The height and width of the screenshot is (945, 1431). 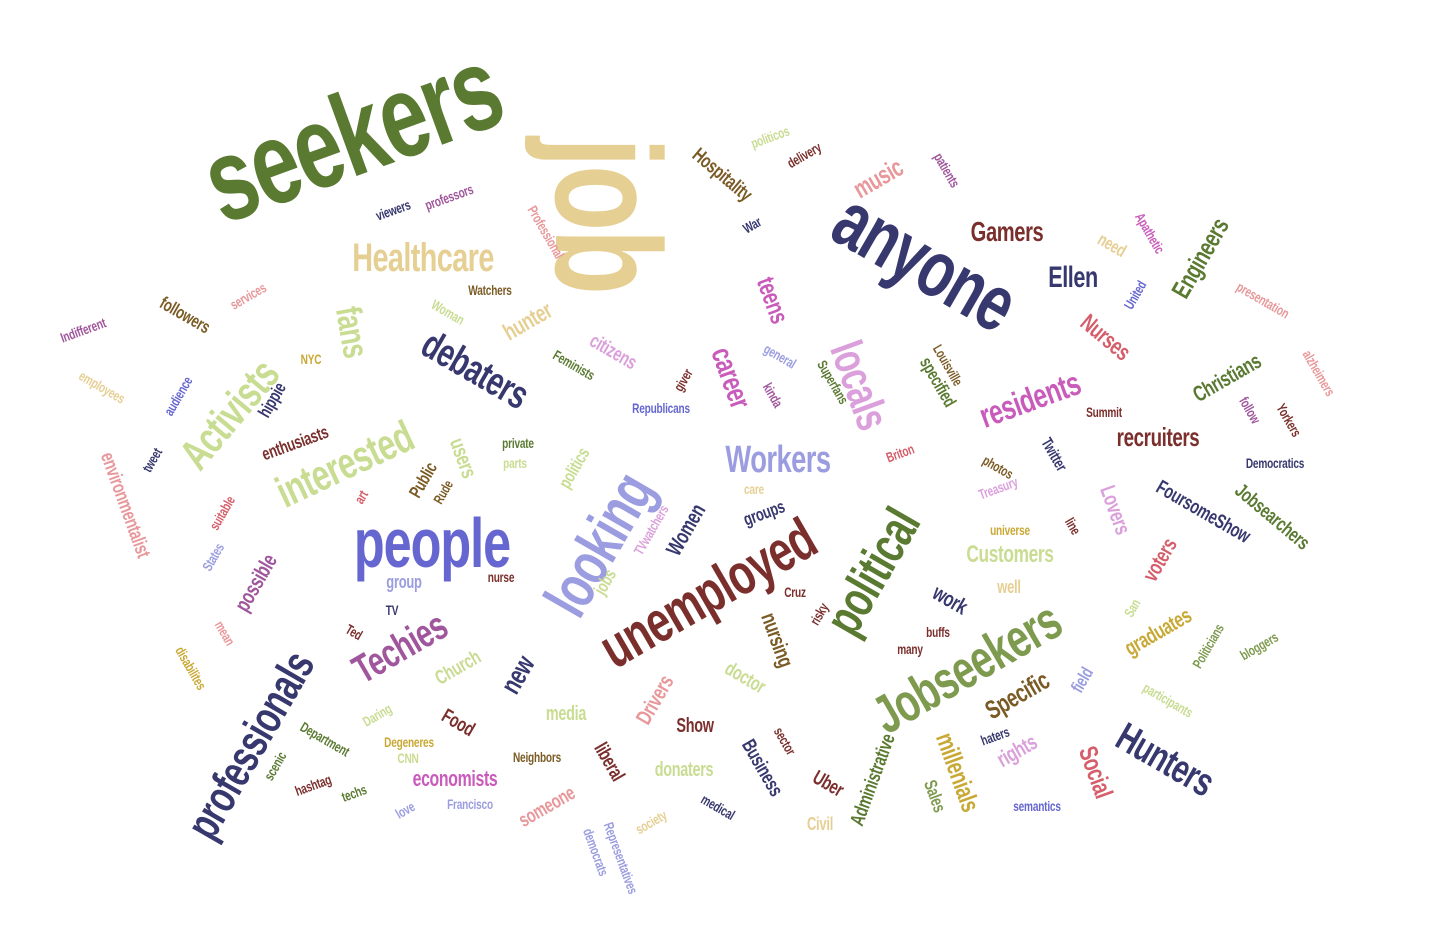 I want to click on word-tweet: tweet, so click(x=152, y=460).